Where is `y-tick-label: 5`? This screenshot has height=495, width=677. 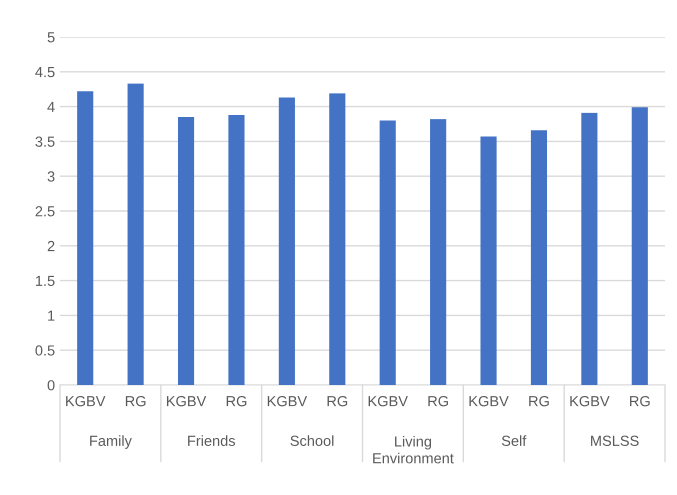
y-tick-label: 5 is located at coordinates (51, 37).